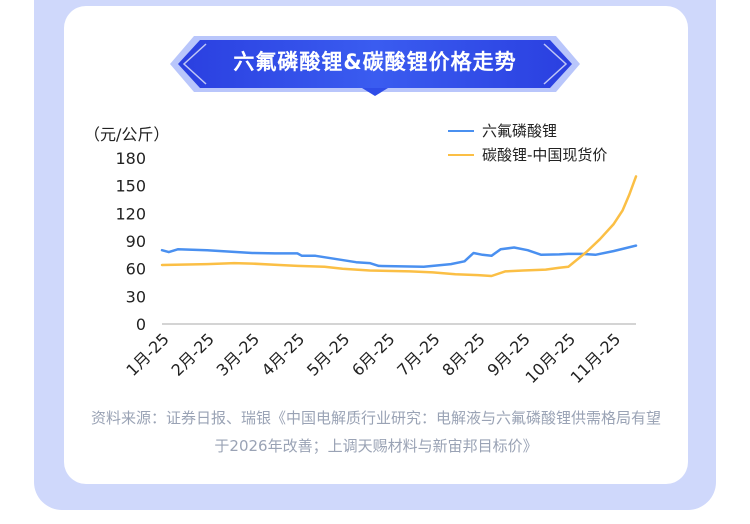 The width and height of the screenshot is (750, 524). Describe the element at coordinates (238, 354) in the screenshot. I see `x-tick-label: 3月-25` at that location.